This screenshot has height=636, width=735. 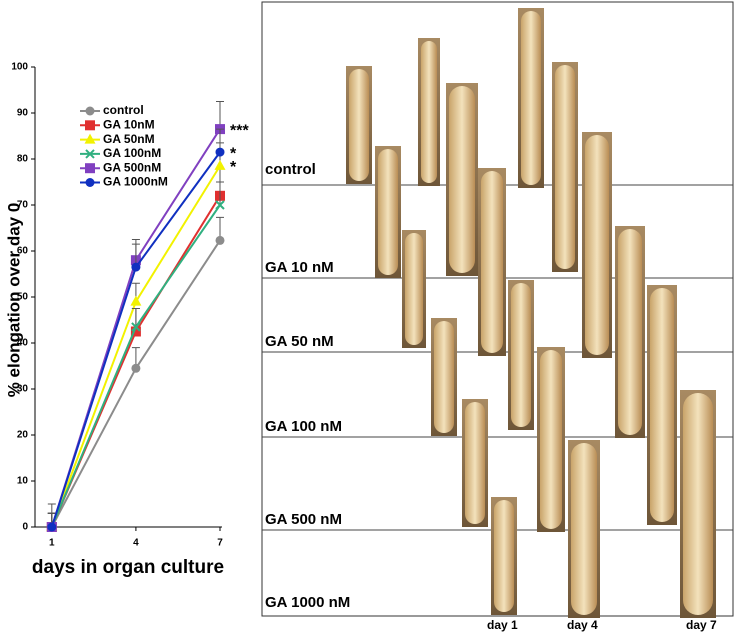 What do you see at coordinates (23, 251) in the screenshot?
I see `y-tick-label: 60` at bounding box center [23, 251].